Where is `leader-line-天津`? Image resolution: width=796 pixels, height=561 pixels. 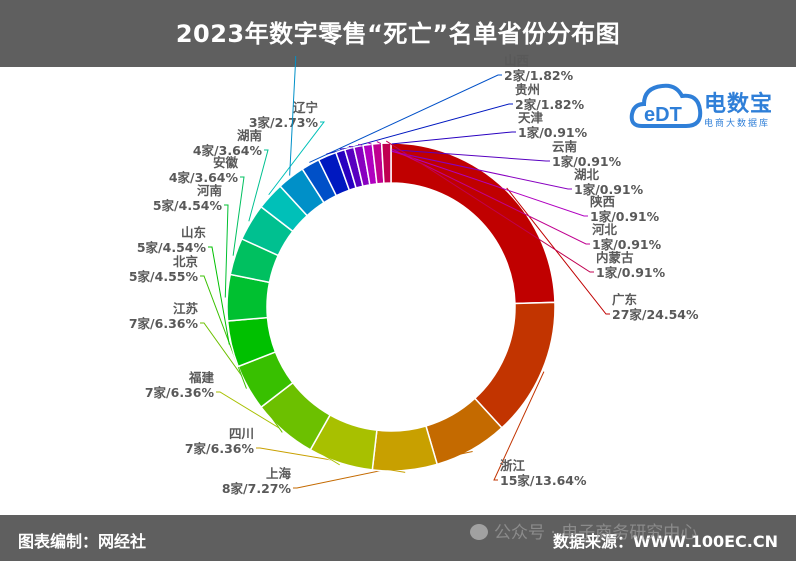
leader-line-天津 is located at coordinates (427, 140).